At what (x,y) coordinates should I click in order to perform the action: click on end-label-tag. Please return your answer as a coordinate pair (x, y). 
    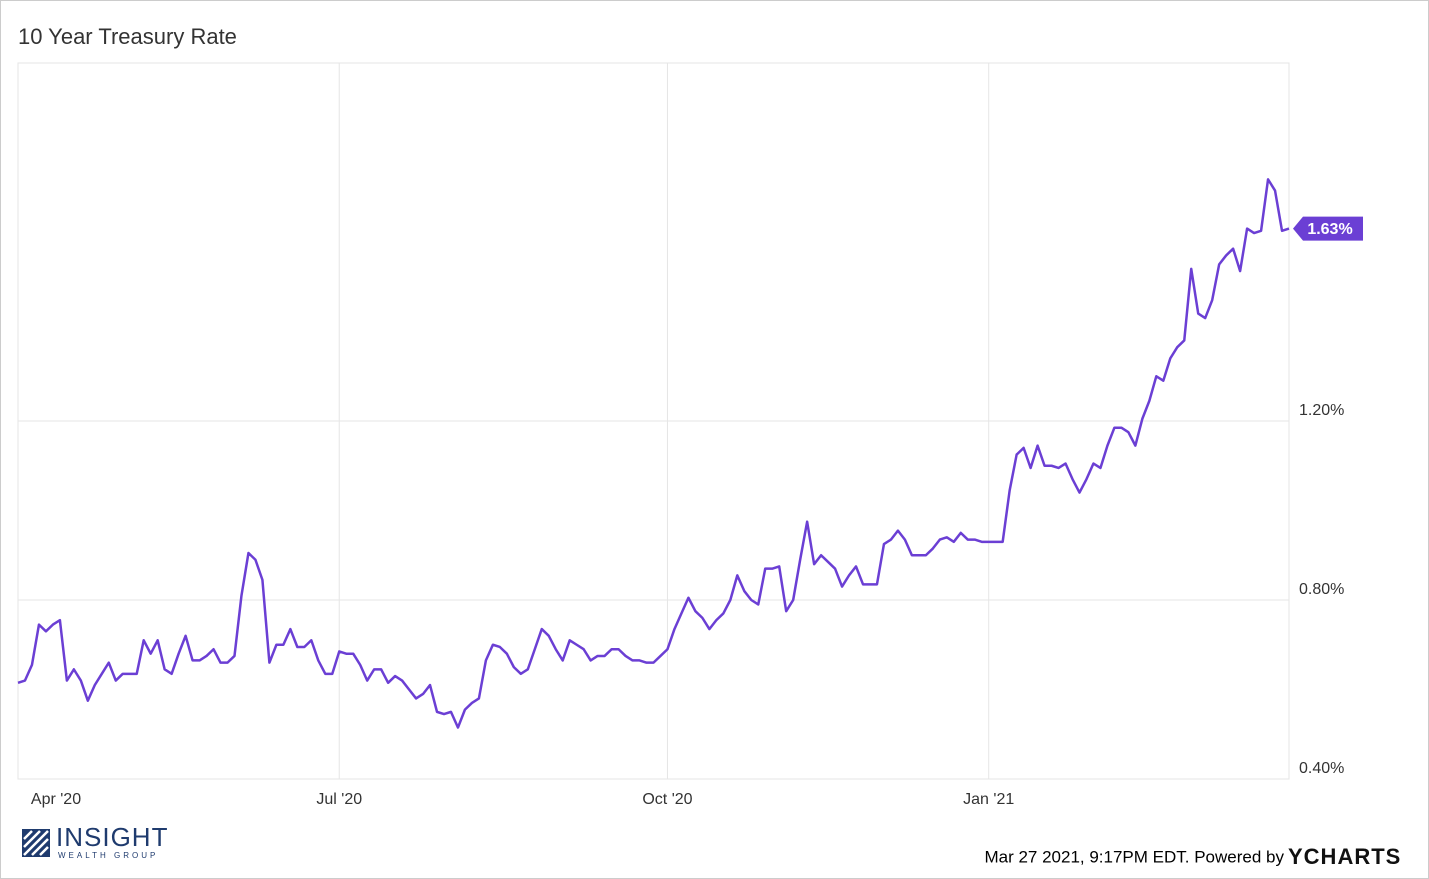
    Looking at the image, I should click on (1328, 228).